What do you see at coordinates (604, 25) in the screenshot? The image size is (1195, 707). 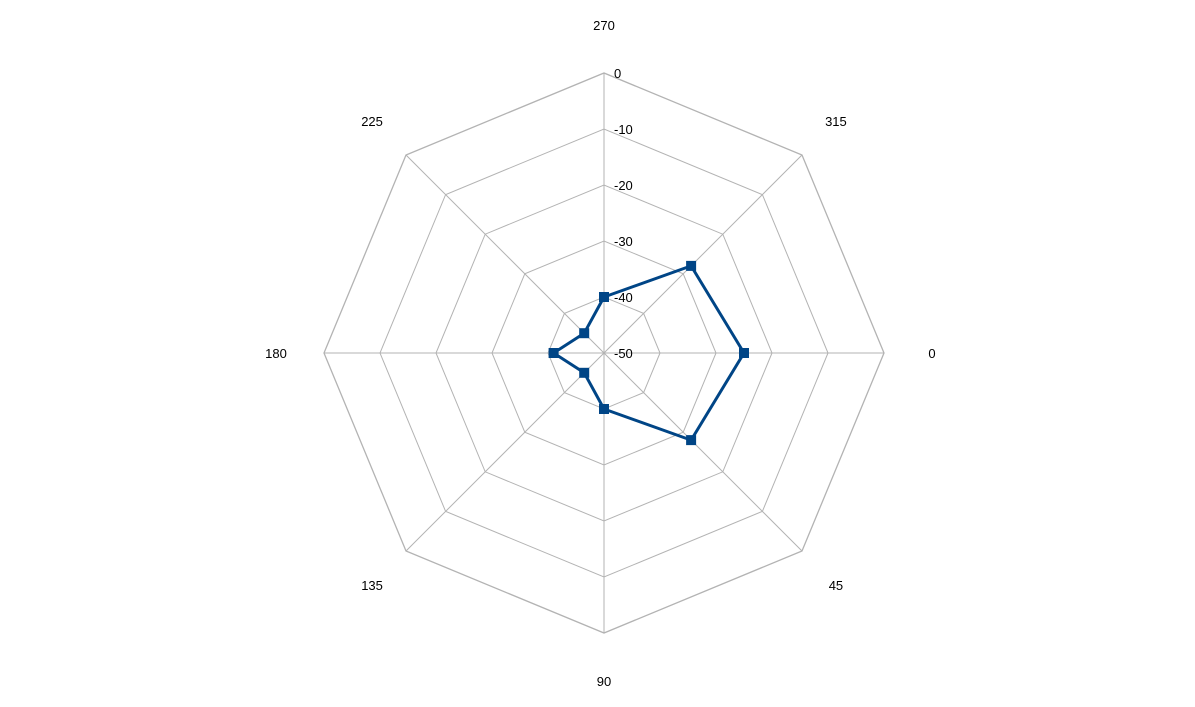 I see `category-label: 270` at bounding box center [604, 25].